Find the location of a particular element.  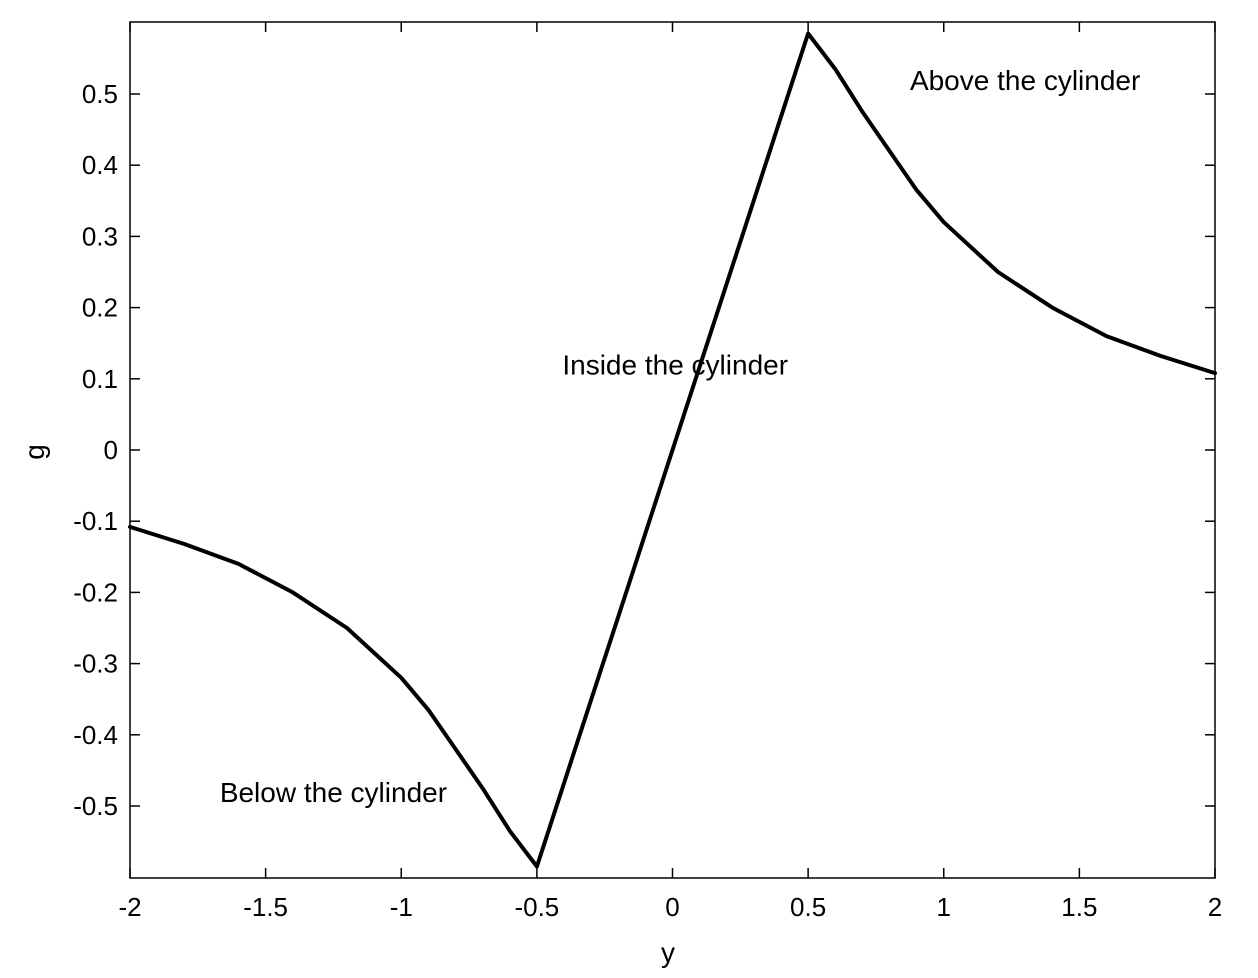

annotation-label: Inside the cylinder is located at coordinates (675, 365).